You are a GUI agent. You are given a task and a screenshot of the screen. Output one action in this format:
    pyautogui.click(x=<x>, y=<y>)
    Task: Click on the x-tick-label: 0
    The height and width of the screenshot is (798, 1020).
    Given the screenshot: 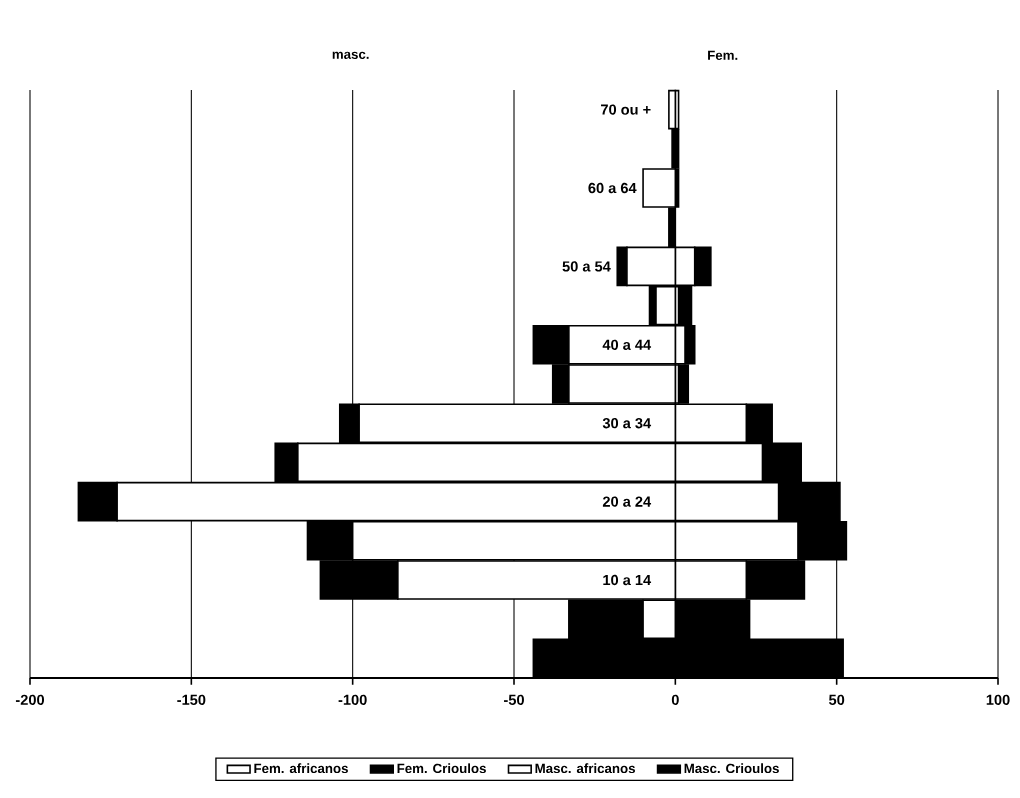 What is the action you would take?
    pyautogui.click(x=675, y=699)
    